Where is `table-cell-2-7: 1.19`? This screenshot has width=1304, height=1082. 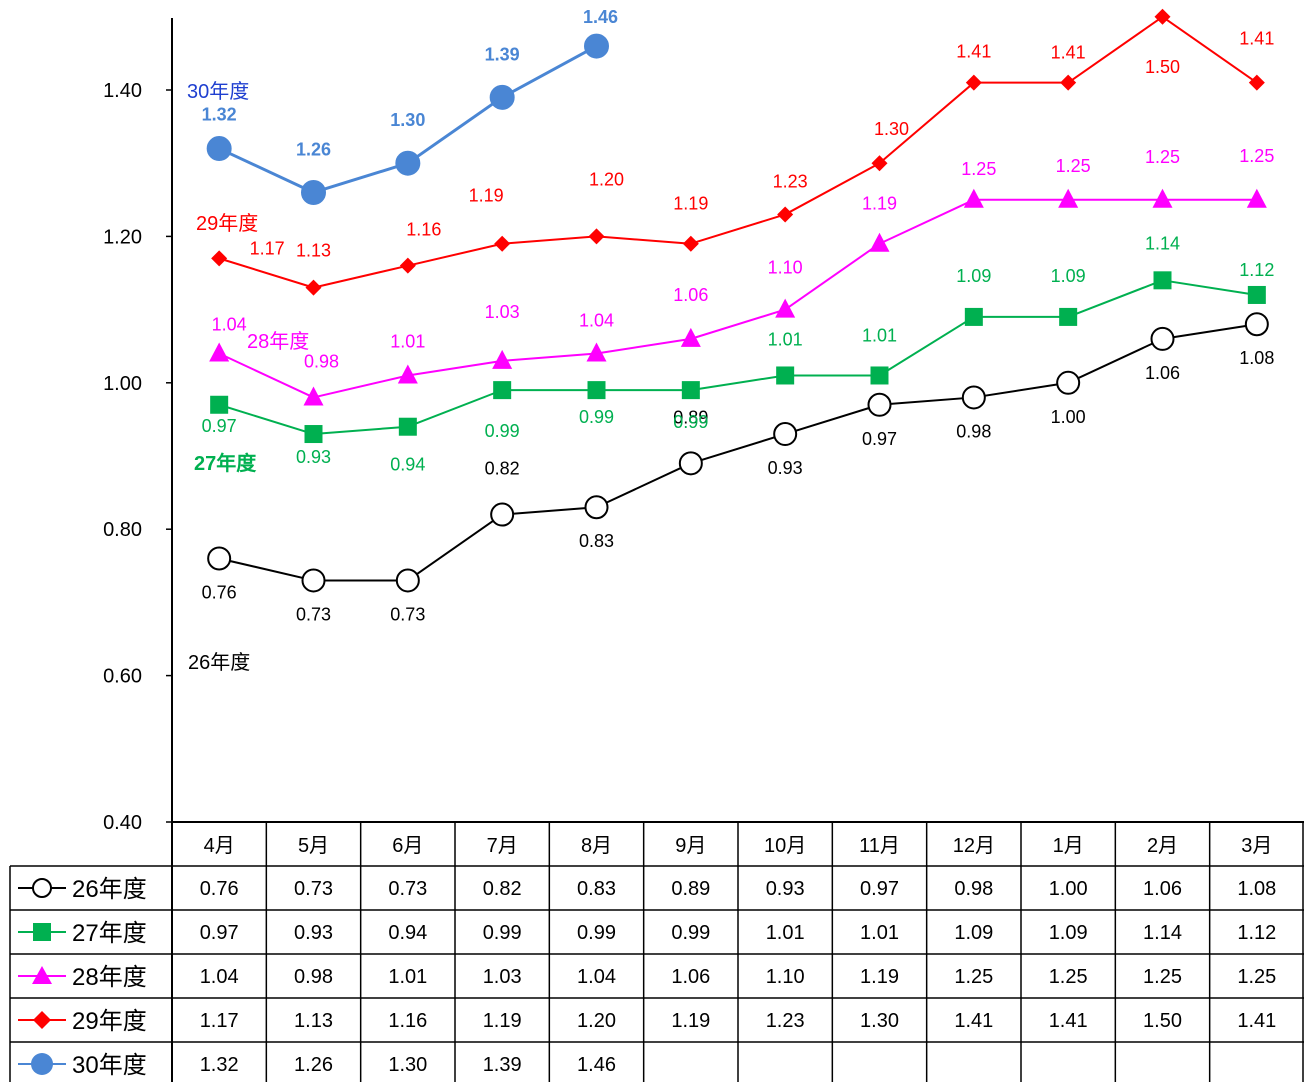 table-cell-2-7: 1.19 is located at coordinates (879, 977).